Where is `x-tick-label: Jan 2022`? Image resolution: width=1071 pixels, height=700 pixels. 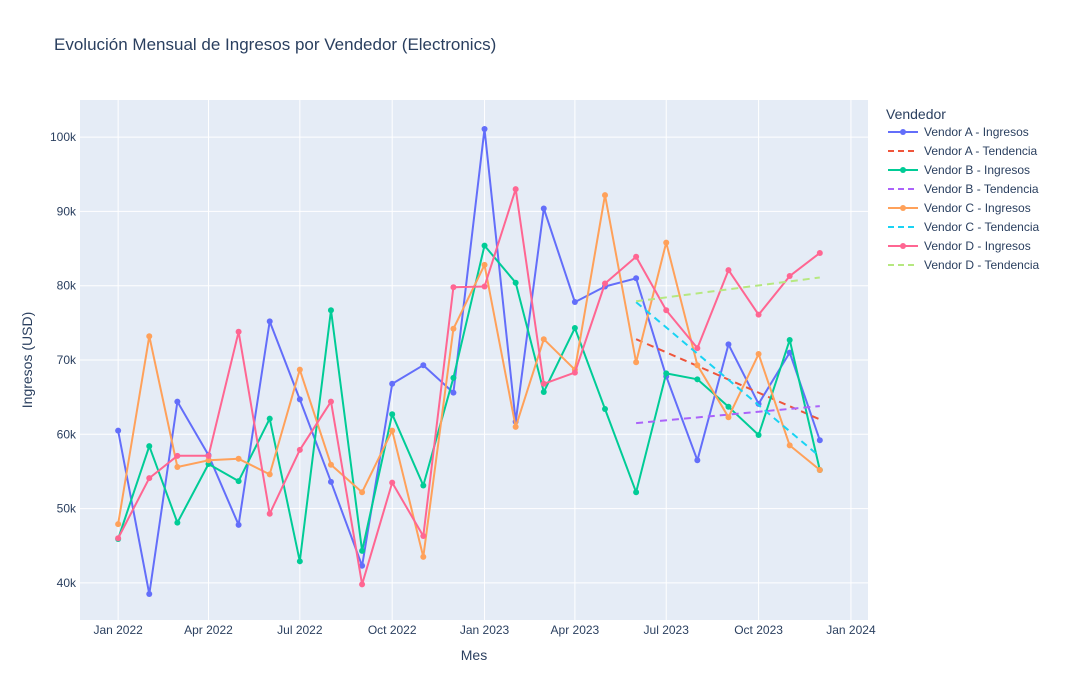
x-tick-label: Jan 2022 is located at coordinates (118, 630).